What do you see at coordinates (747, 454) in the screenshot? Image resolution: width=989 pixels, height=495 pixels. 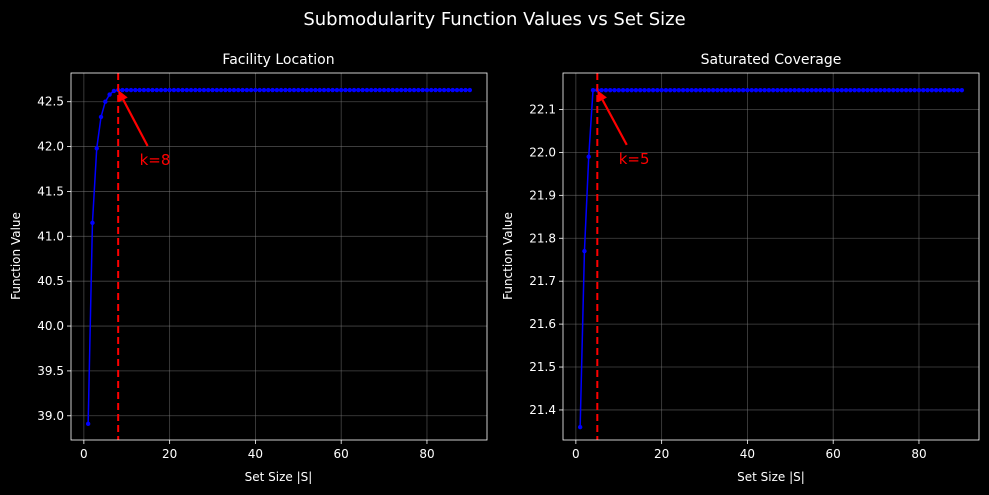 I see `saturated-coverage-xtick-label: 40` at bounding box center [747, 454].